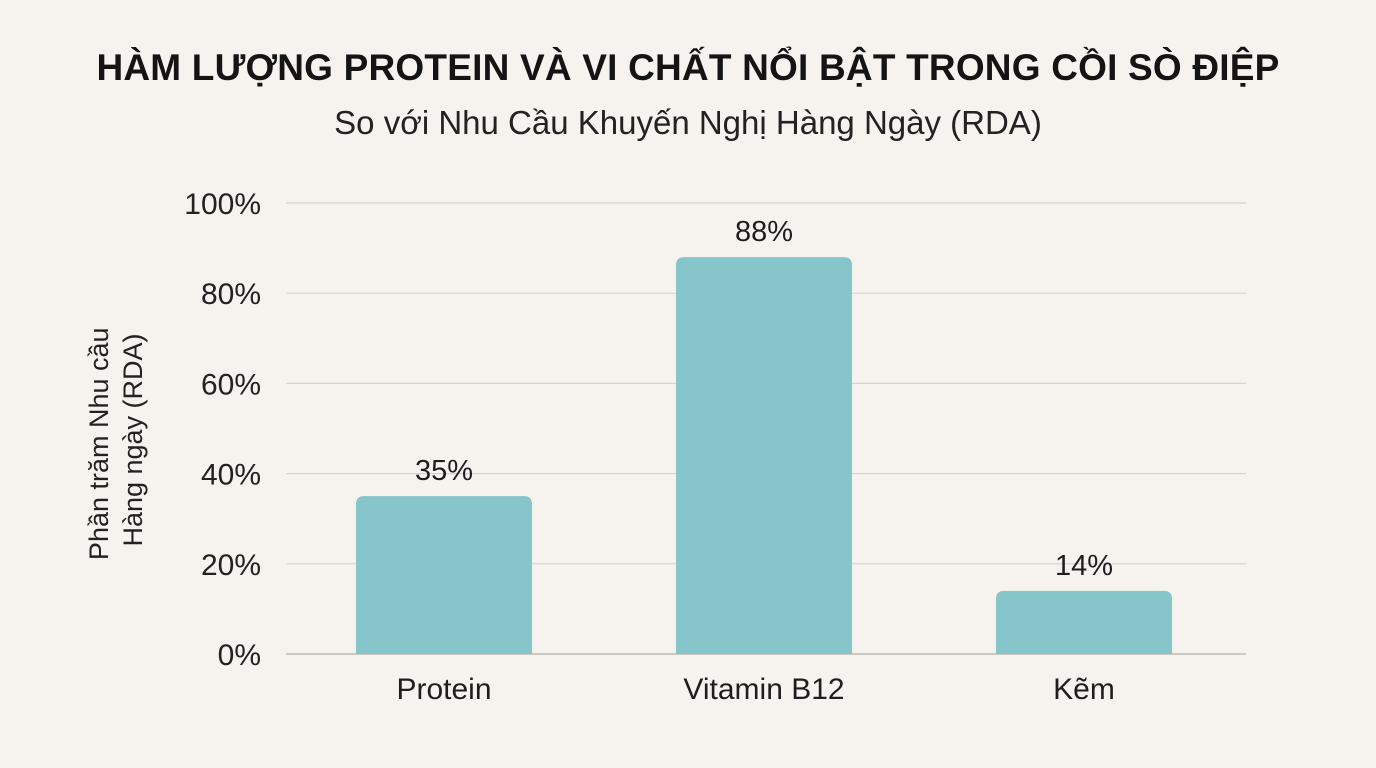  Describe the element at coordinates (99, 443) in the screenshot. I see `y-axis-title-line-1: Phần trăm Nhu cầu` at that location.